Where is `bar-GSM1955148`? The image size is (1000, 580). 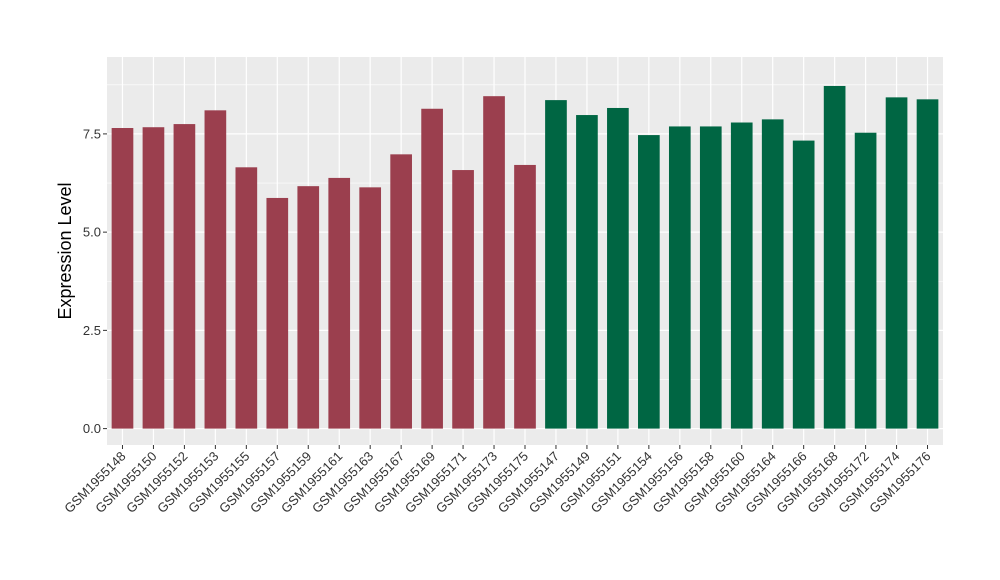
bar-GSM1955148 is located at coordinates (122, 278).